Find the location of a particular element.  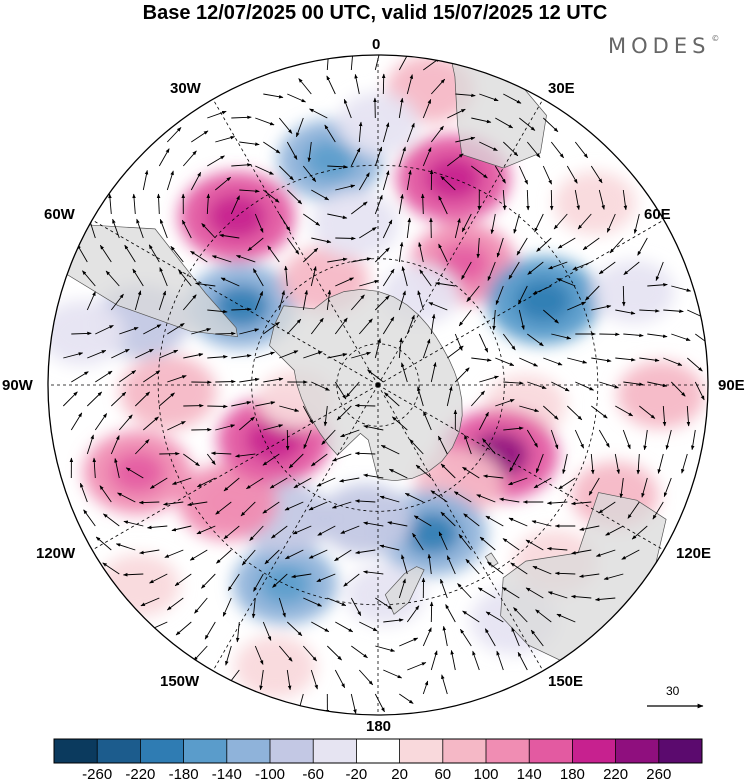

meridian-line is located at coordinates (295, 242).